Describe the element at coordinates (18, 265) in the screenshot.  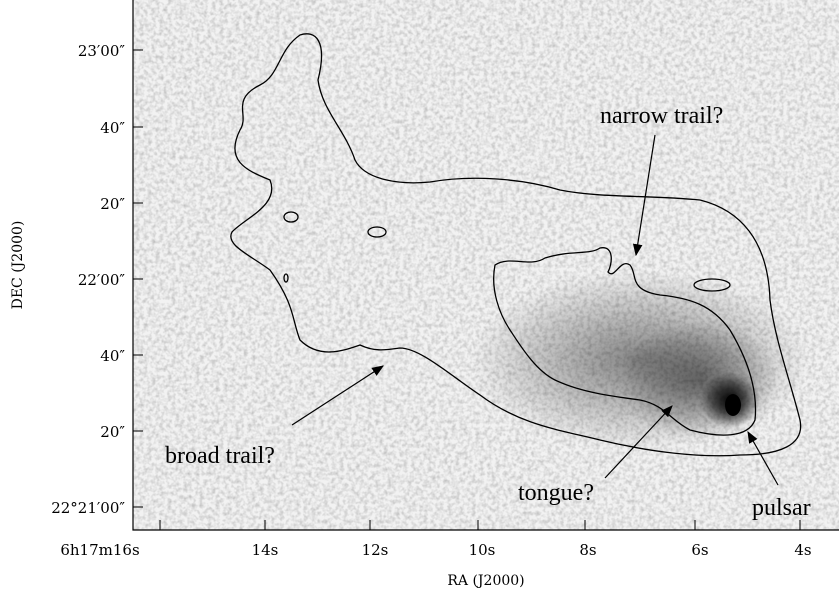
I see `y-axis-label: DEC (J2000)` at that location.